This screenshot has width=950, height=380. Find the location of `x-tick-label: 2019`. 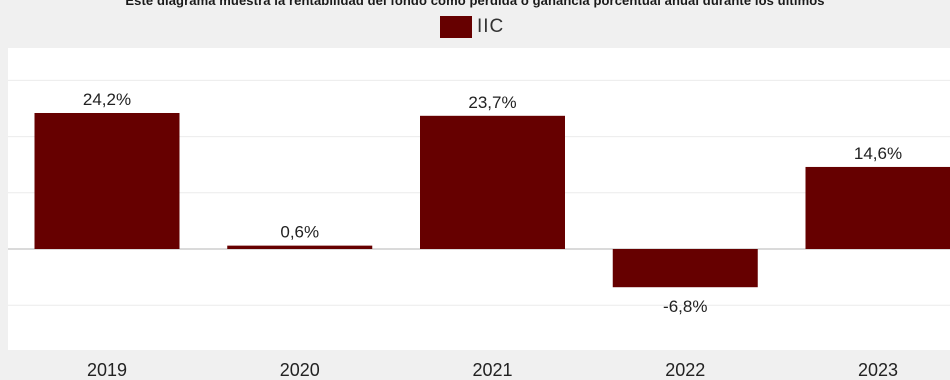

x-tick-label: 2019 is located at coordinates (107, 370).